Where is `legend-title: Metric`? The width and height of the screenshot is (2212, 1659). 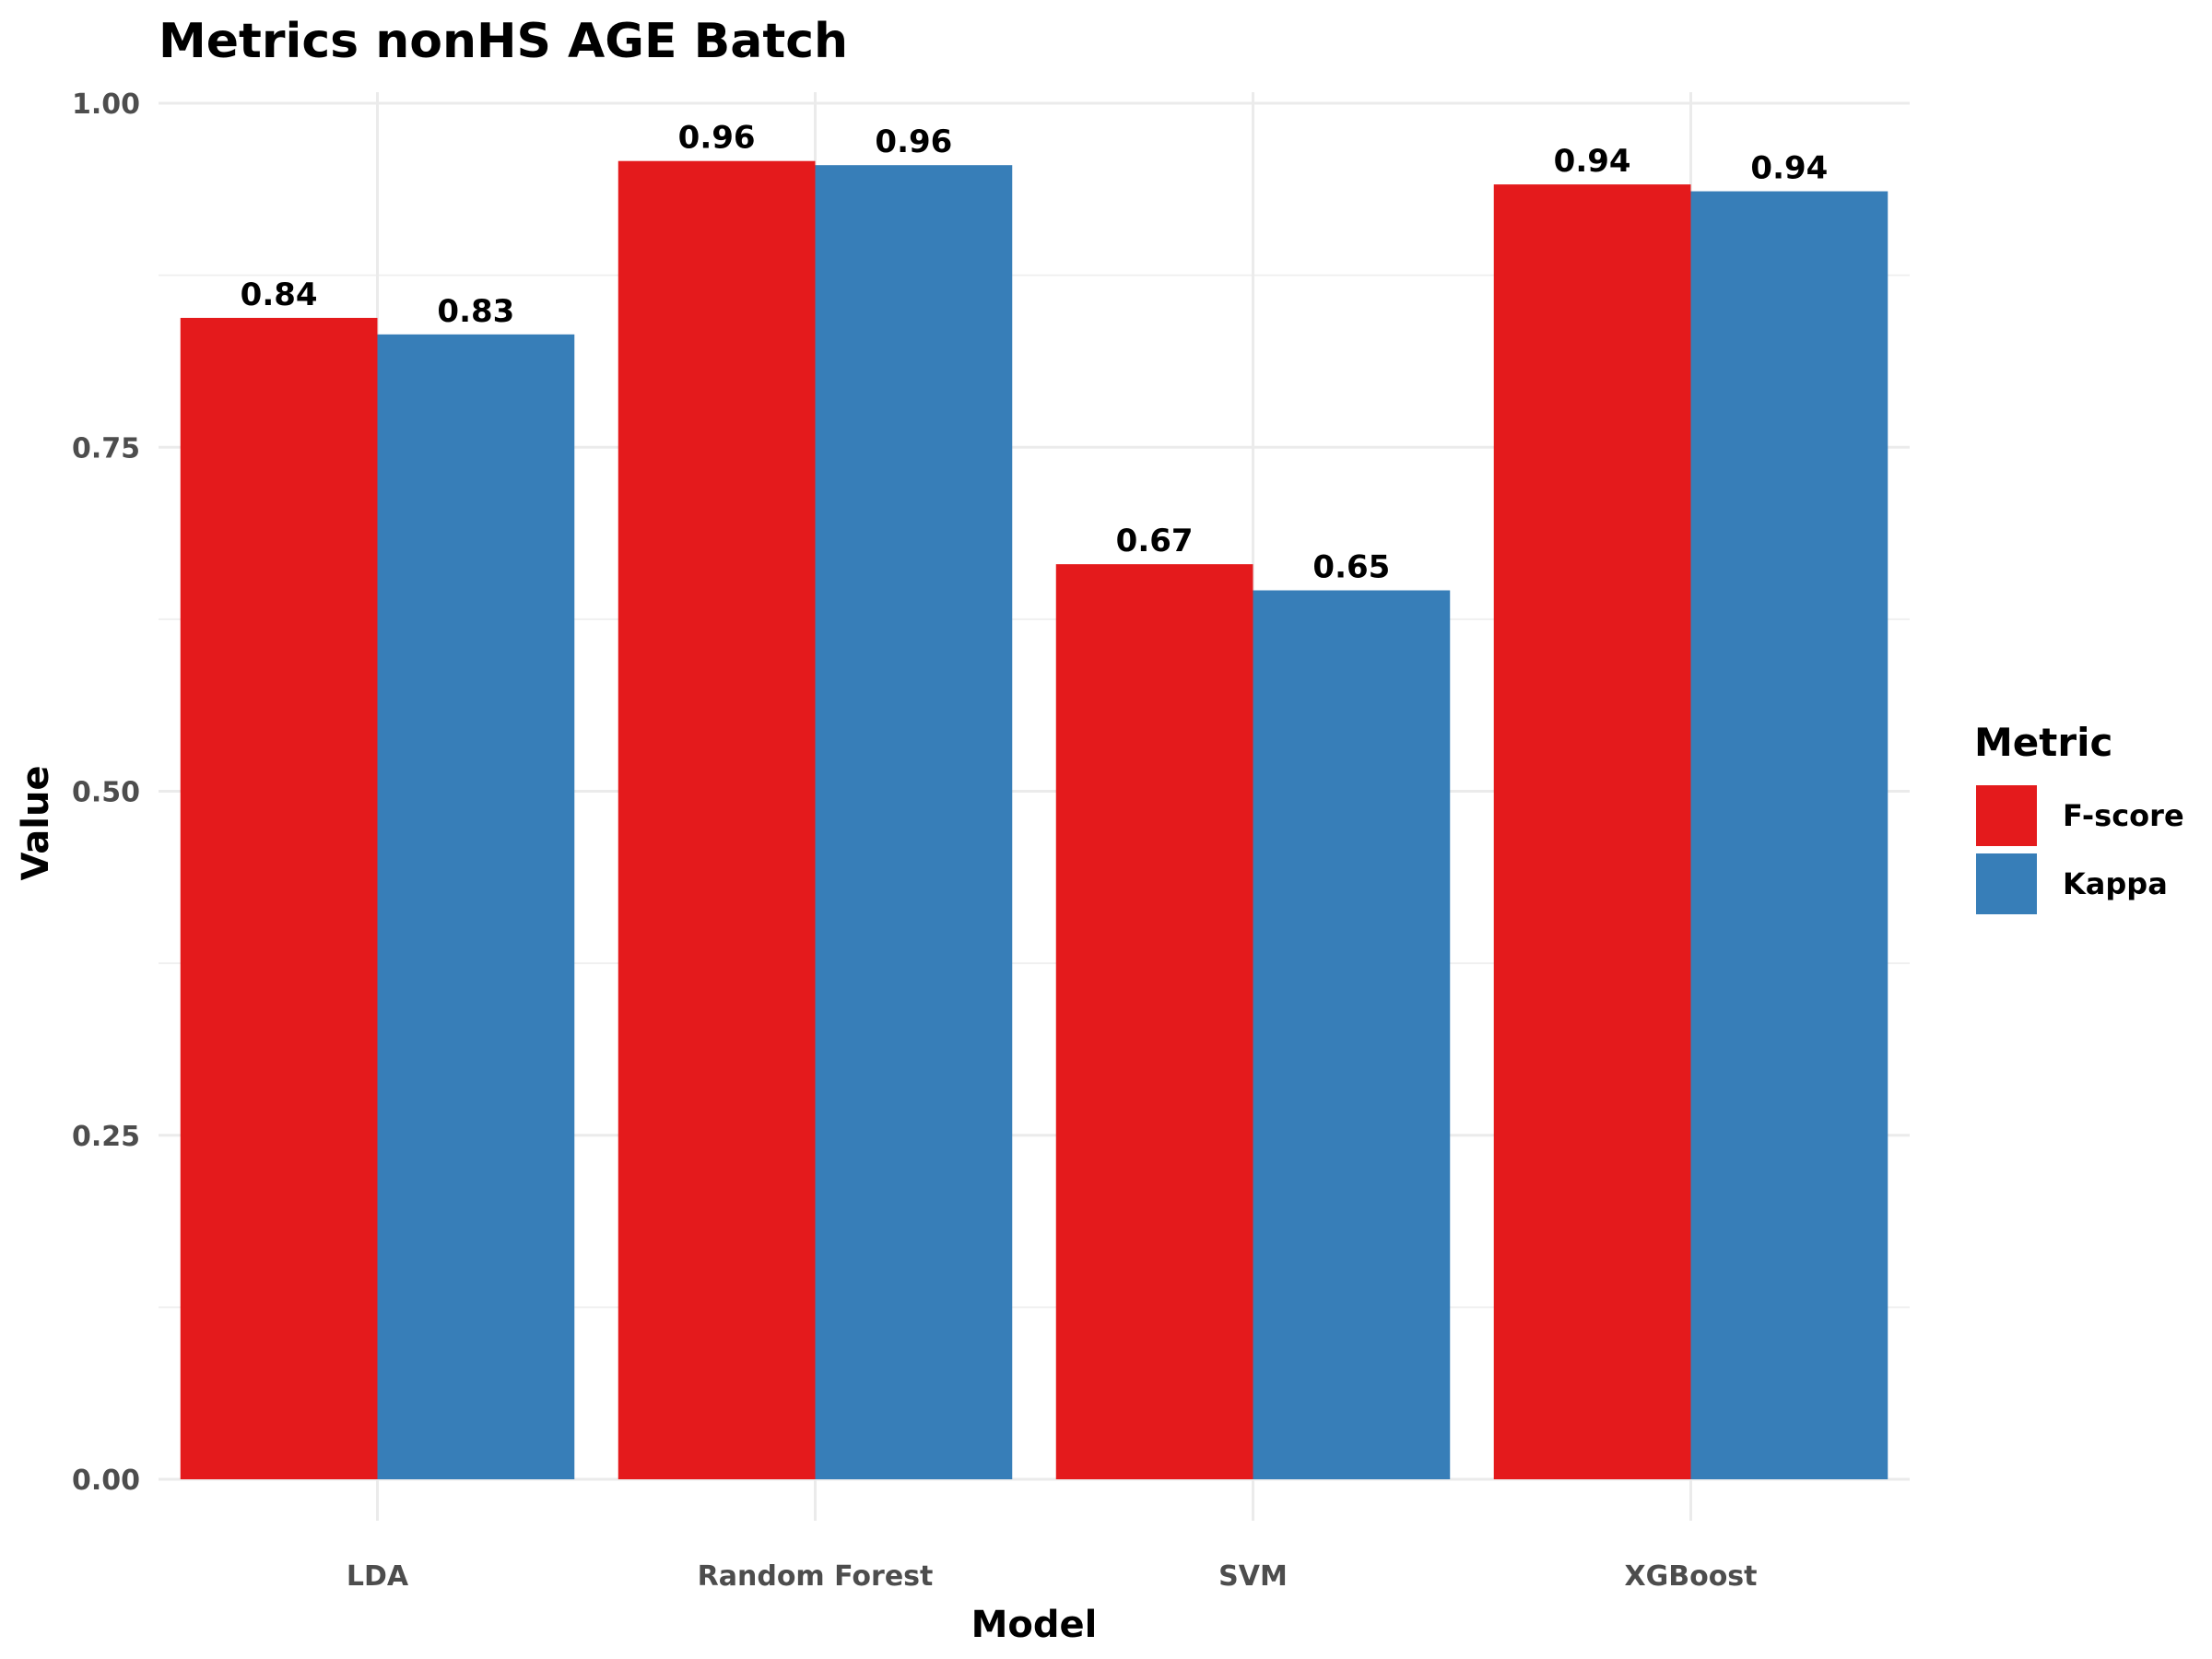
legend-title: Metric is located at coordinates (2043, 742).